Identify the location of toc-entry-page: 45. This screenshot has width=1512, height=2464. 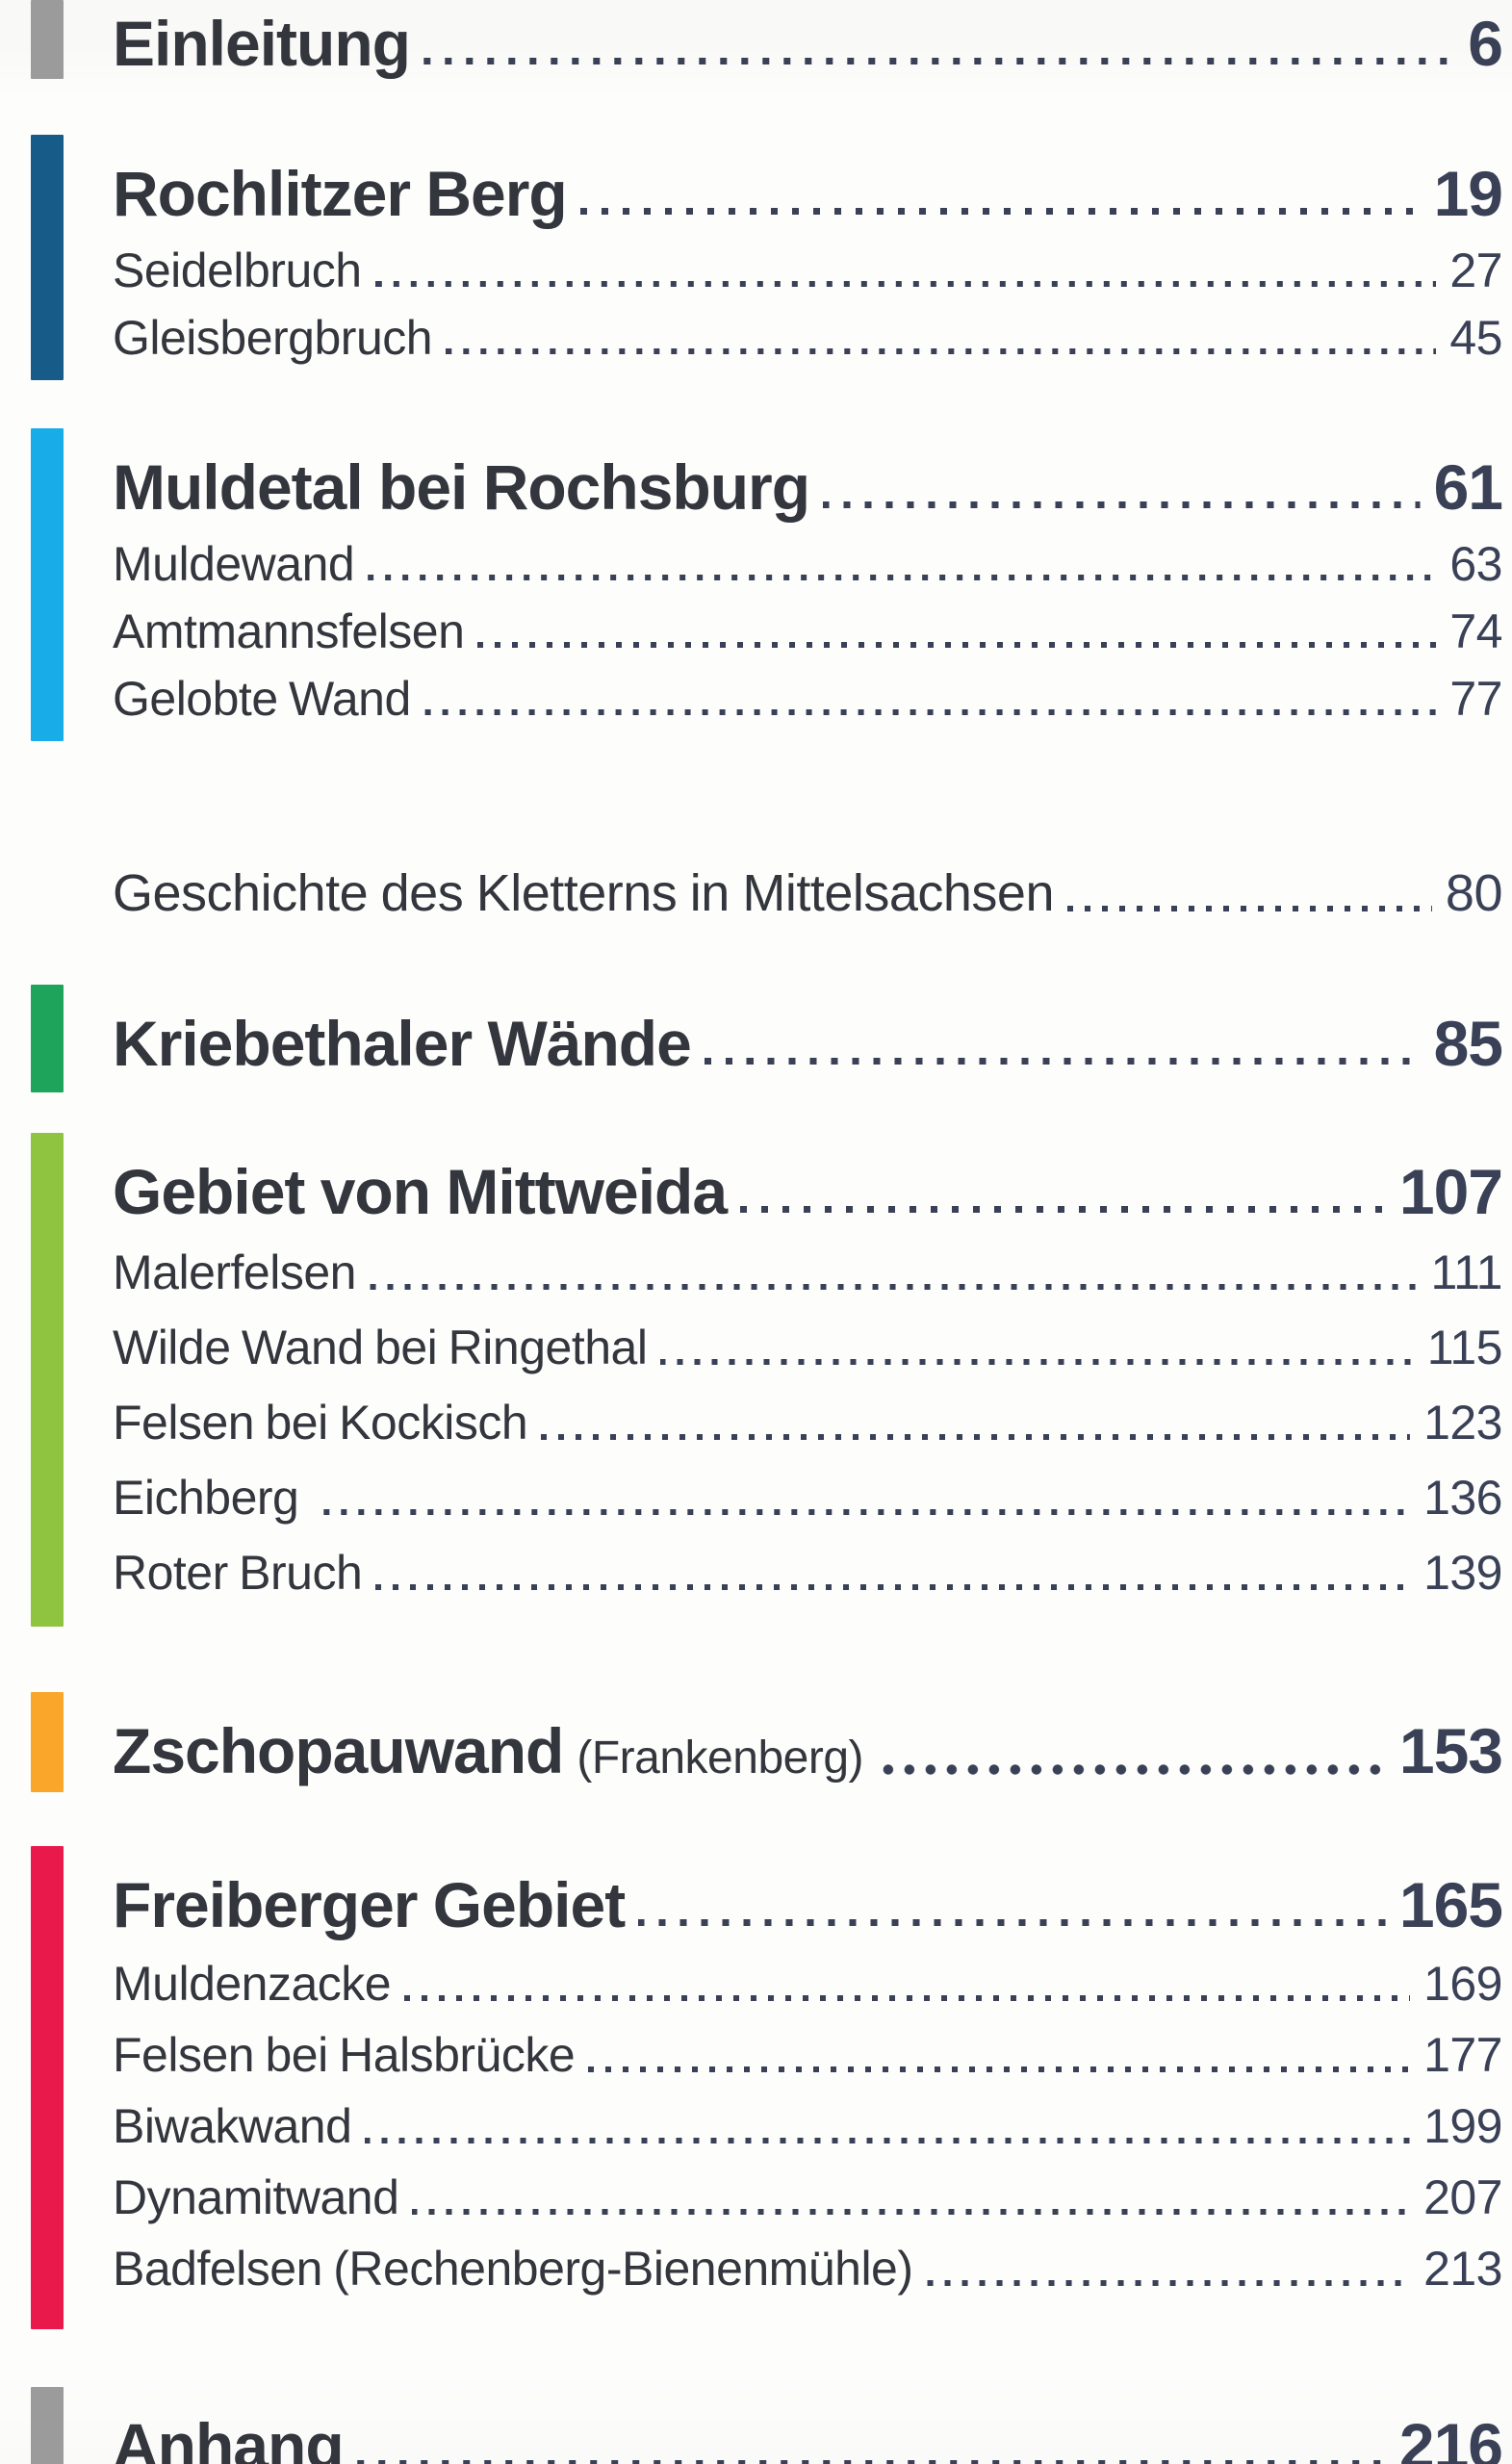
(1475, 338).